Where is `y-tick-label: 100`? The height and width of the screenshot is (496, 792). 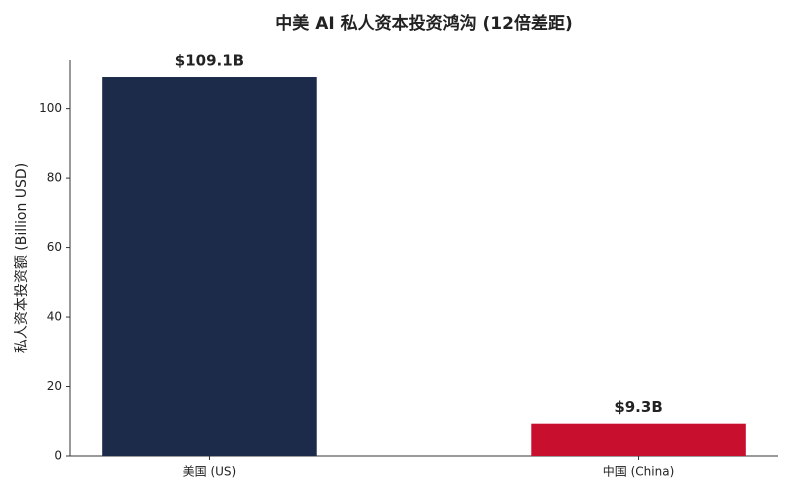 y-tick-label: 100 is located at coordinates (50, 108).